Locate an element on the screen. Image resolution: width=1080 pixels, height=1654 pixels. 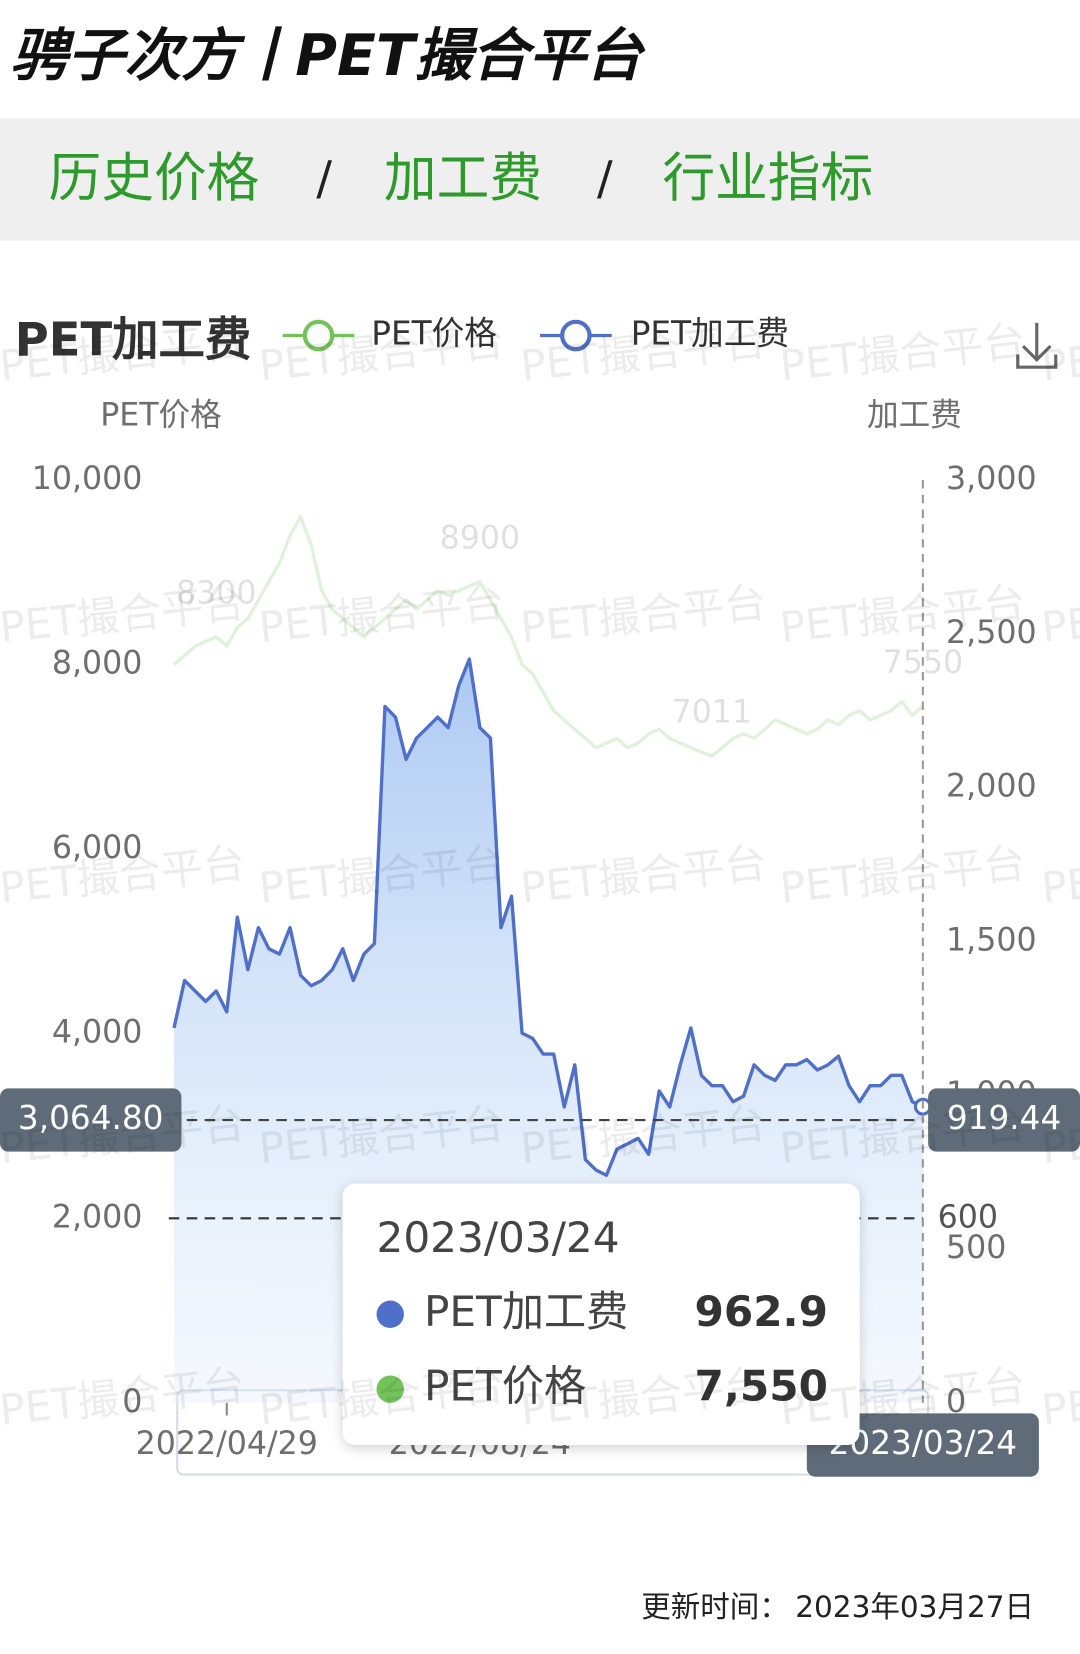
download-icon is located at coordinates (1037, 345).